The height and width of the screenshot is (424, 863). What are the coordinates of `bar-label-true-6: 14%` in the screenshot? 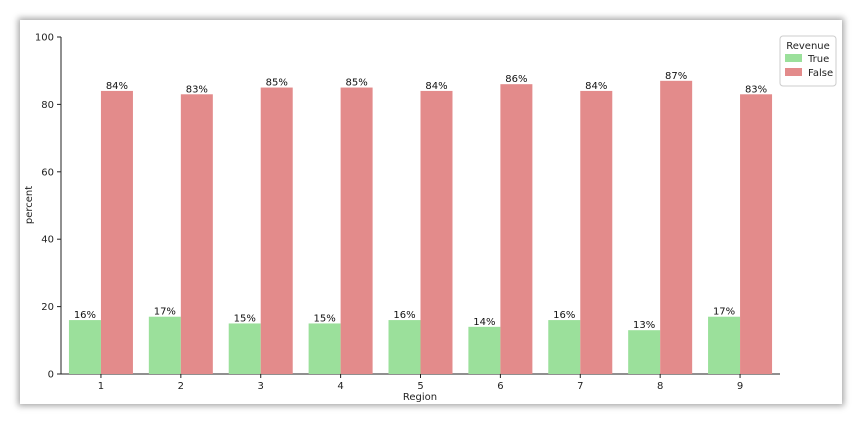 It's located at (484, 322).